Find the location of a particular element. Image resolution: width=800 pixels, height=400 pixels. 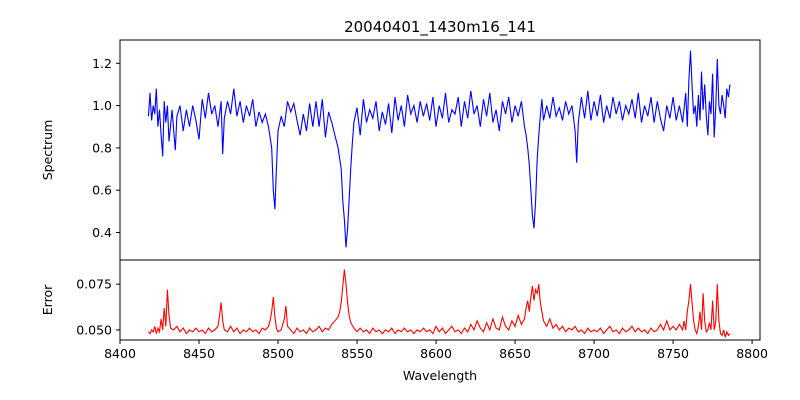

spectrum-y-tick-label: 0.6 is located at coordinates (102, 190).